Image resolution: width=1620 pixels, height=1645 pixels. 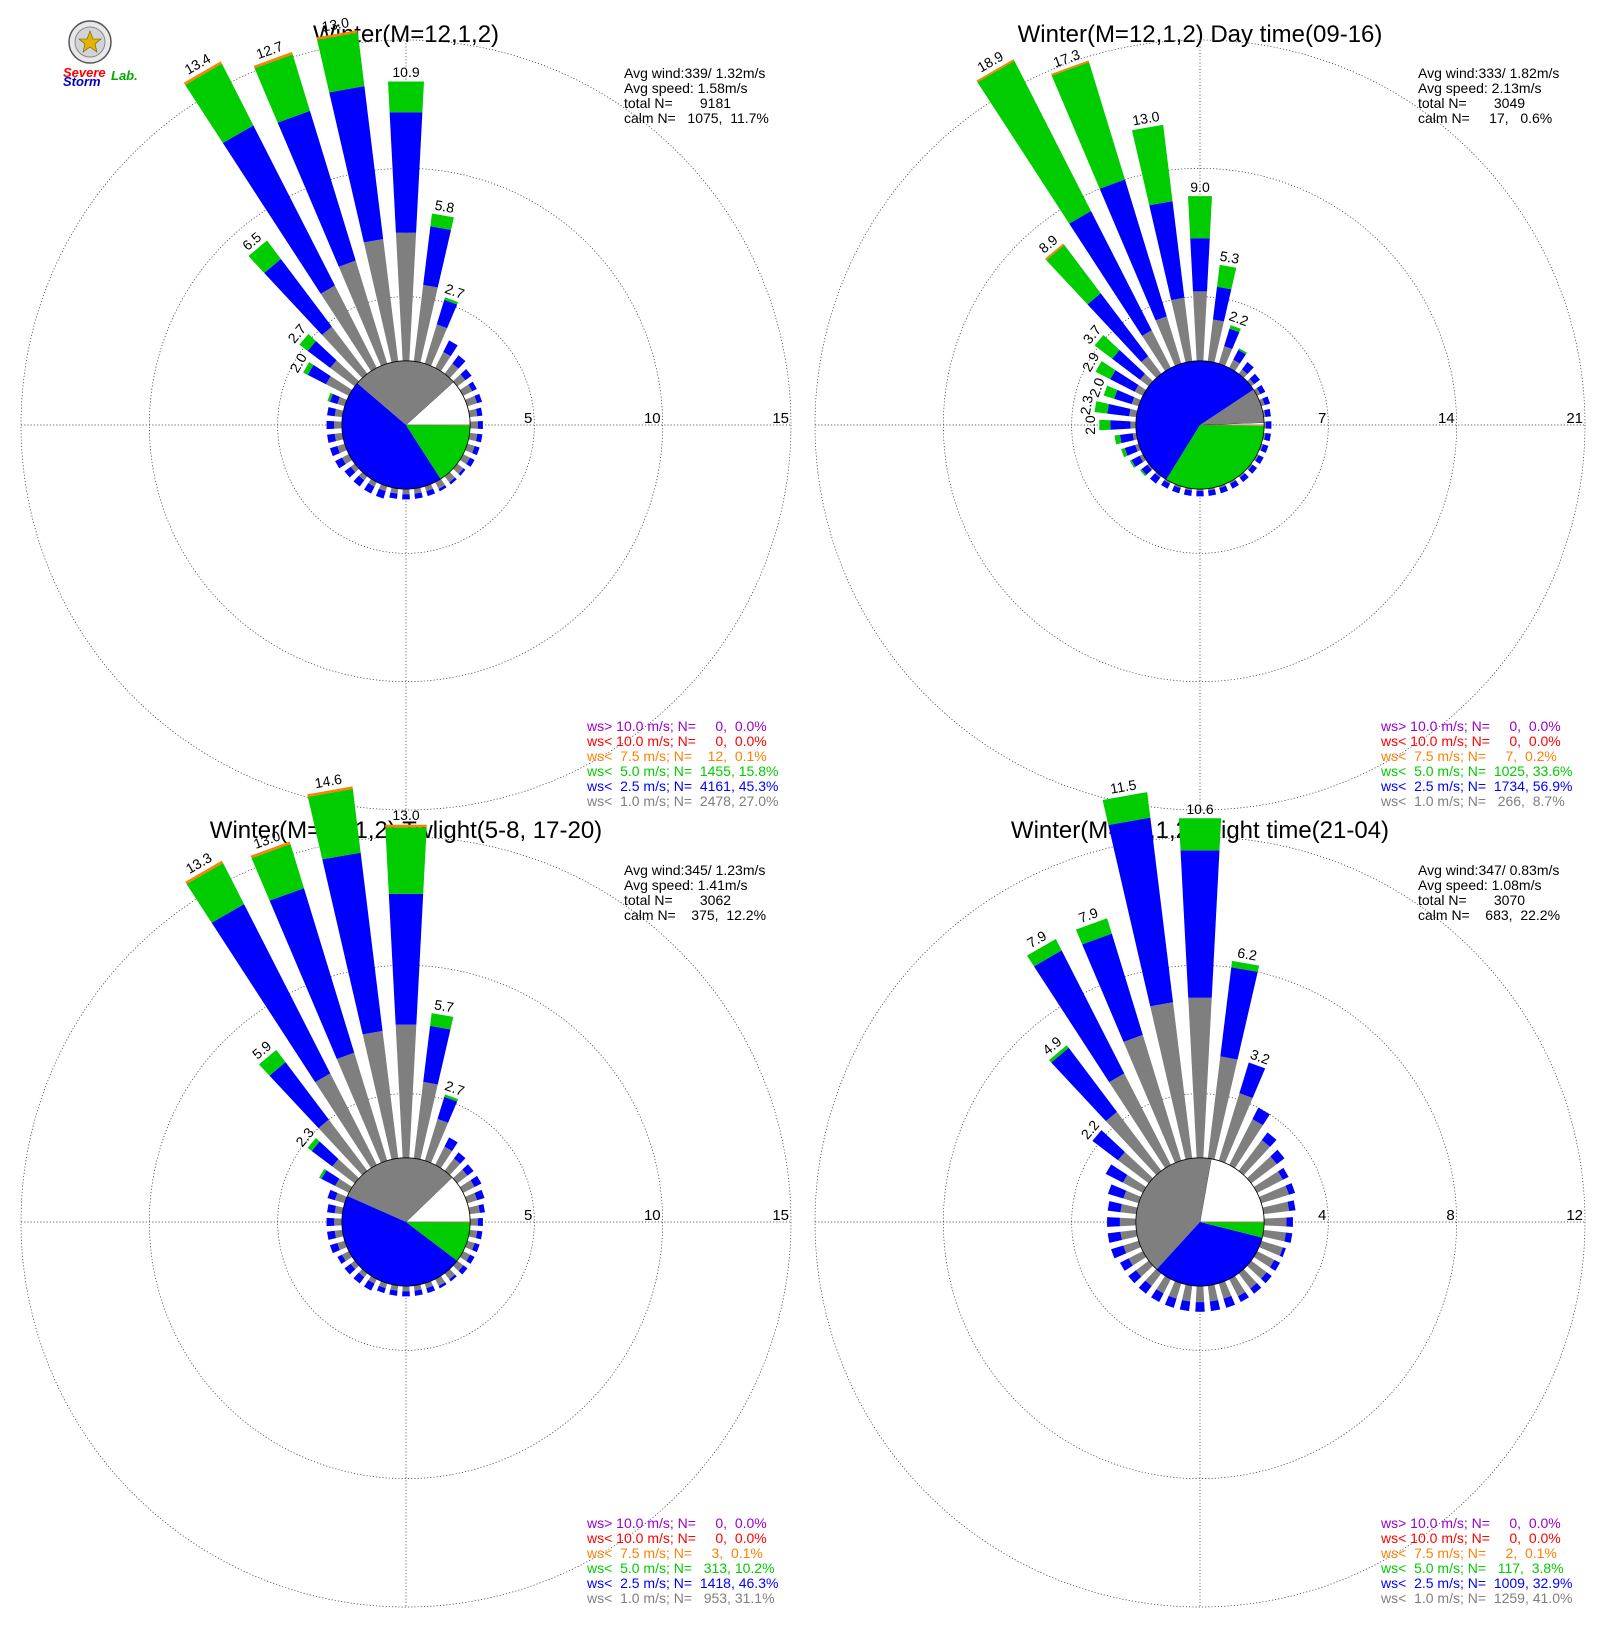 What do you see at coordinates (1199, 809) in the screenshot?
I see `bar-value-label: 10.6` at bounding box center [1199, 809].